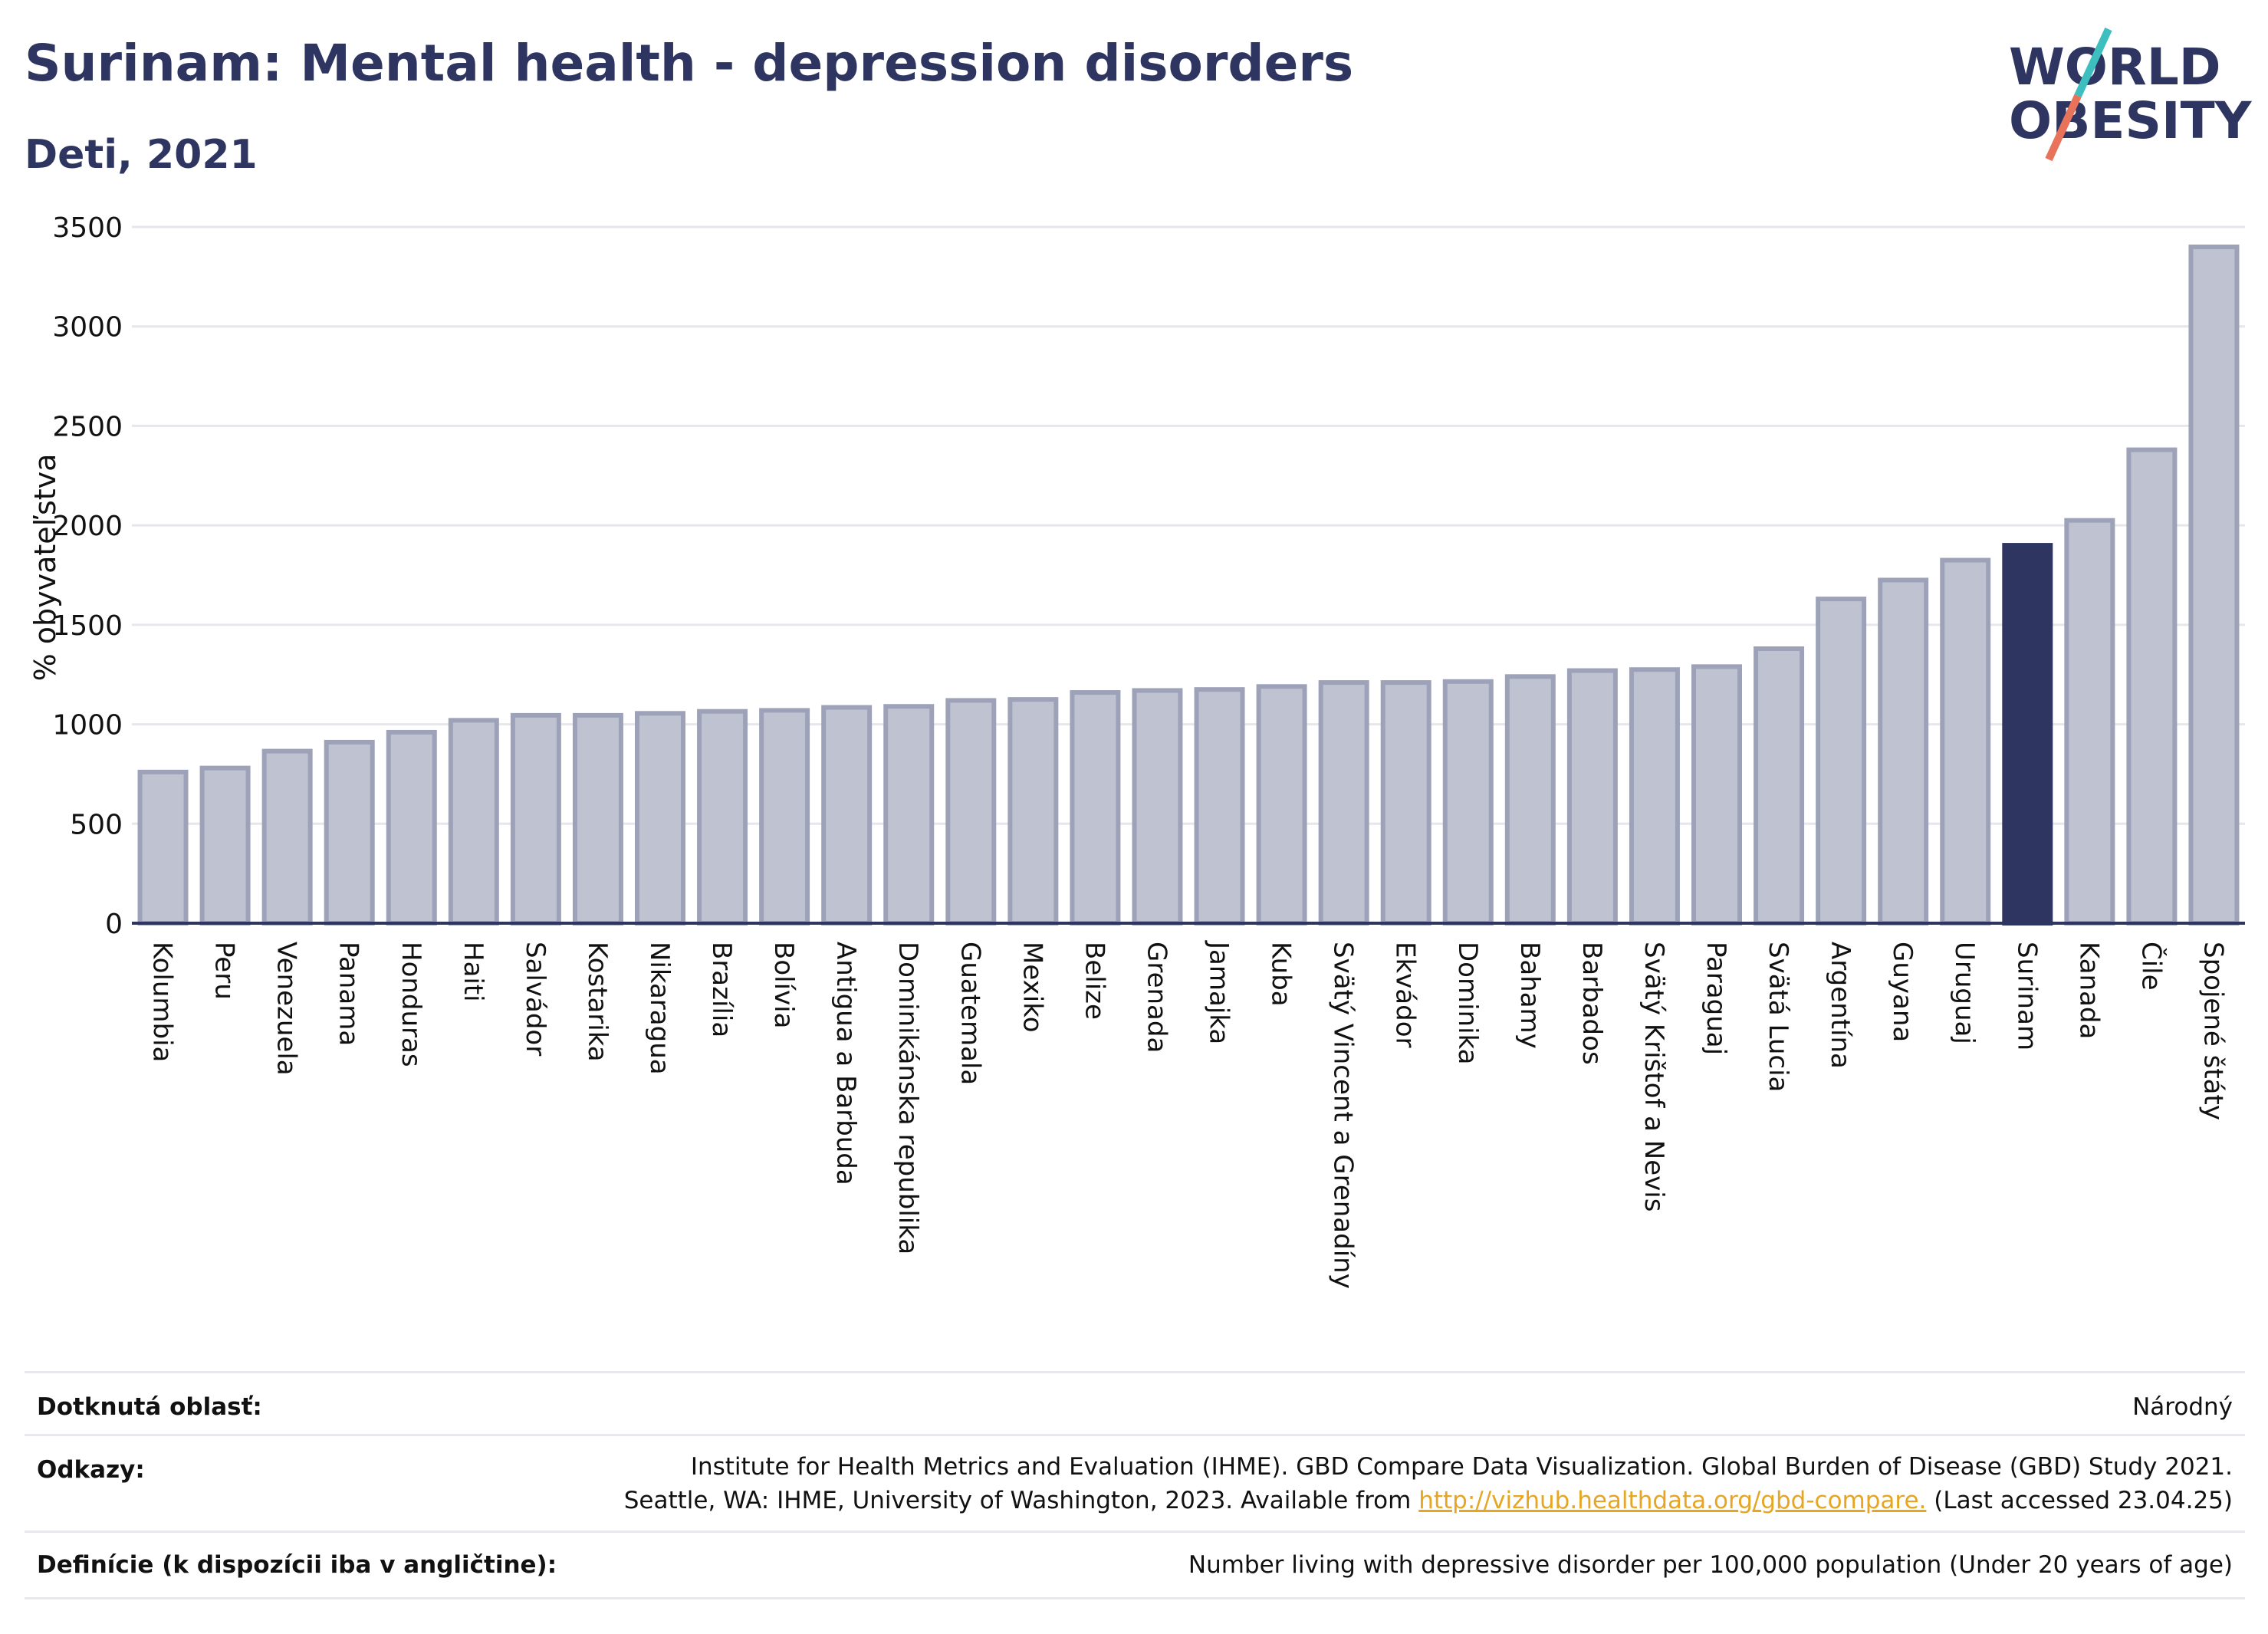 The width and height of the screenshot is (2268, 1634). Describe the element at coordinates (87, 726) in the screenshot. I see `y-tick-label: 1000` at that location.